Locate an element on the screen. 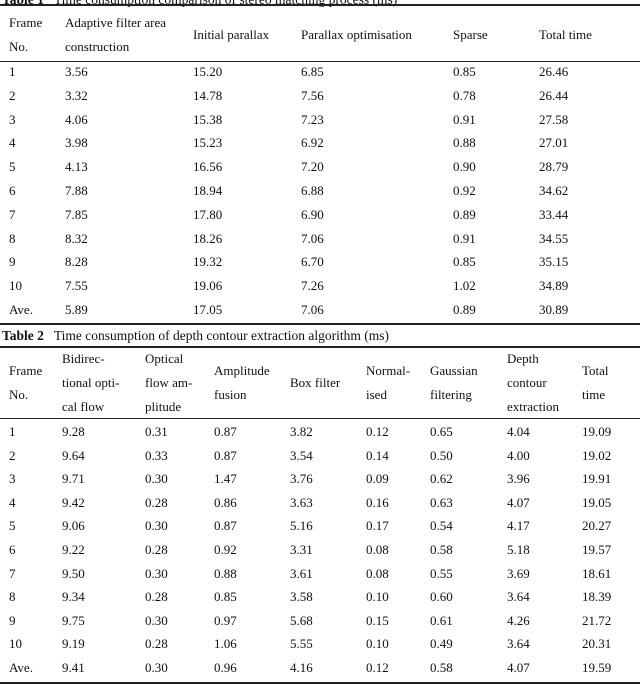 Image resolution: width=640 pixels, height=684 pixels. table-cell: 3.76 is located at coordinates (301, 479).